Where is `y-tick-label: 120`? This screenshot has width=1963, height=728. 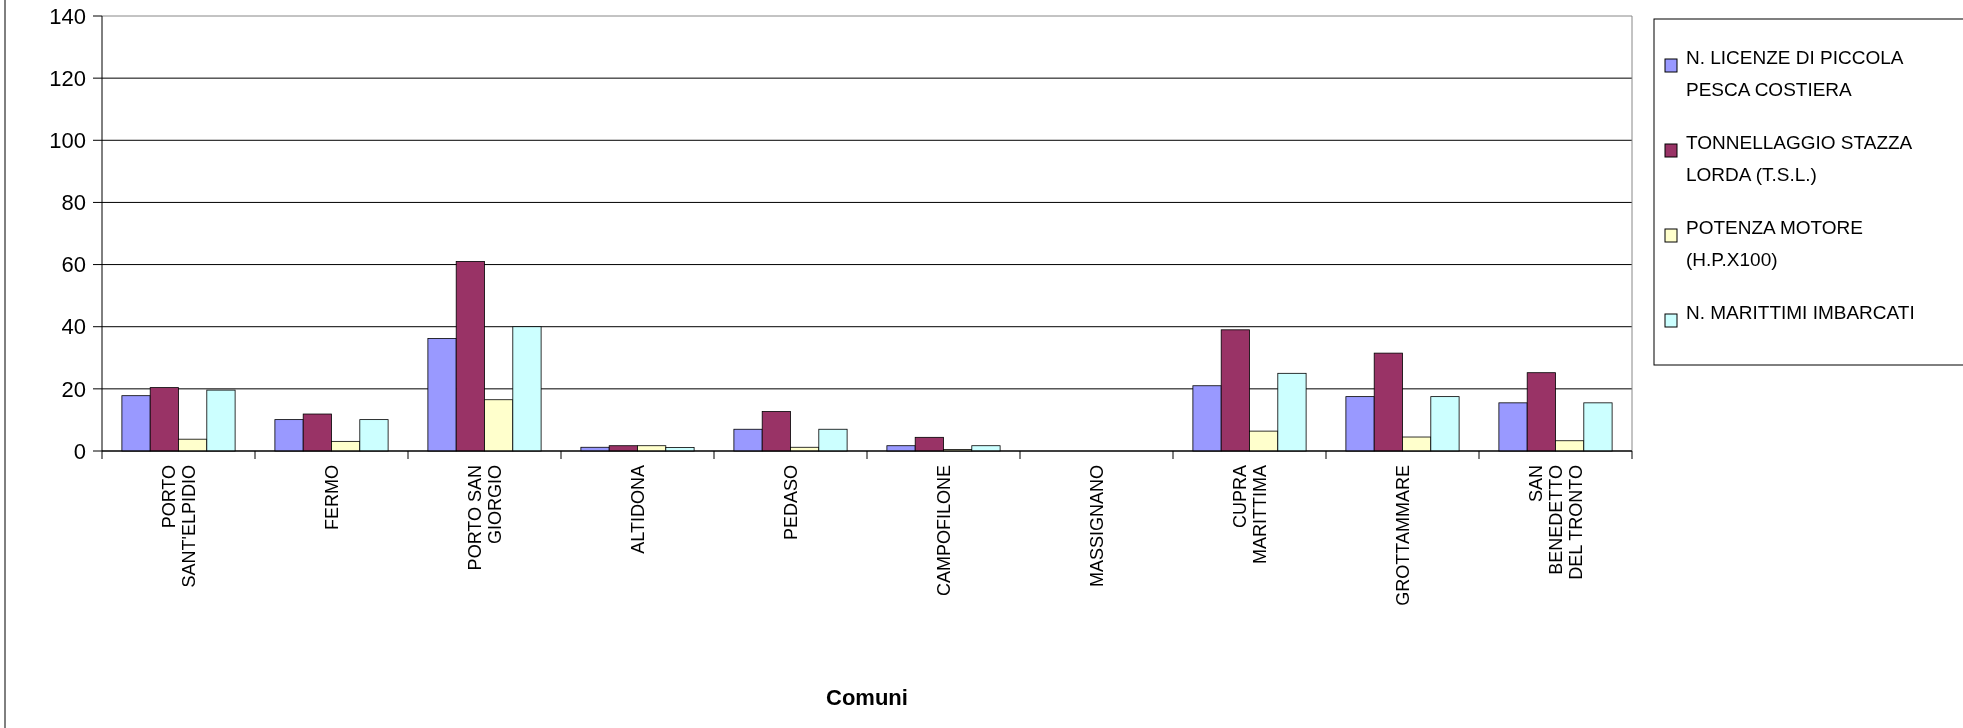
y-tick-label: 120 is located at coordinates (67, 78).